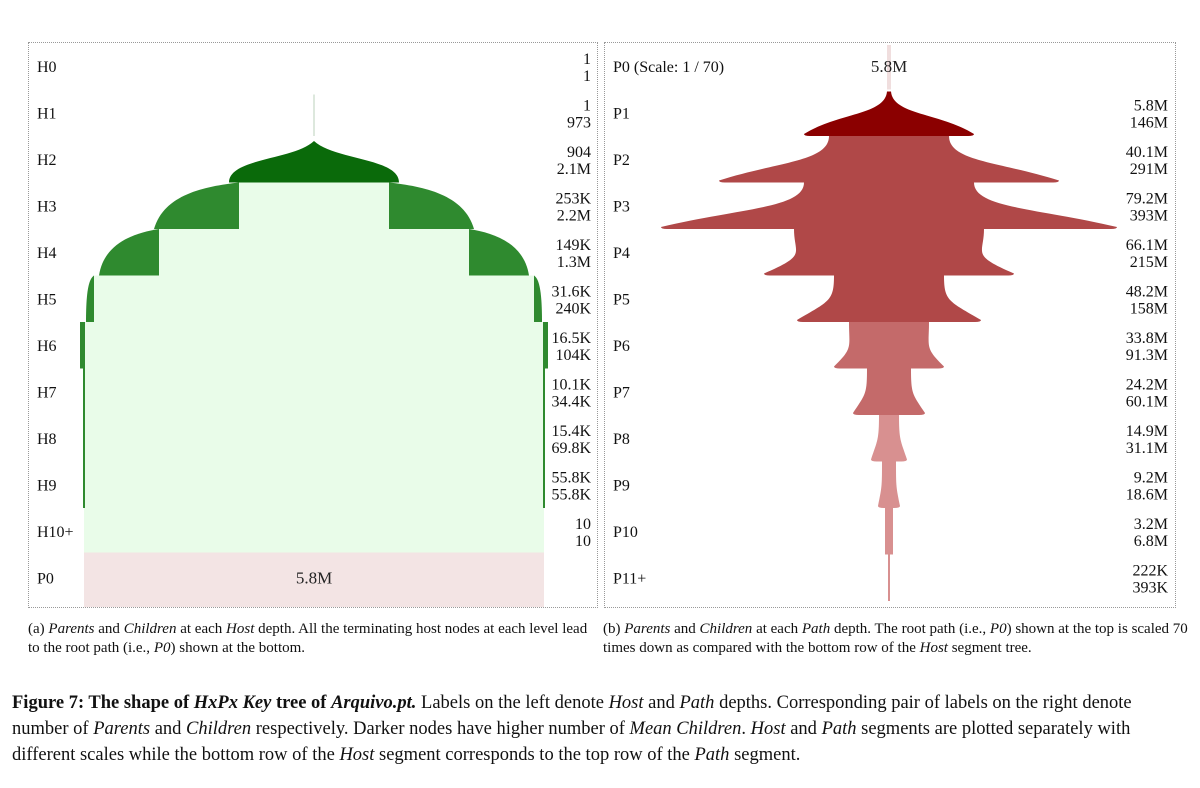 Image resolution: width=1200 pixels, height=788 pixels. Describe the element at coordinates (47, 439) in the screenshot. I see `host-depth-label: H8` at that location.